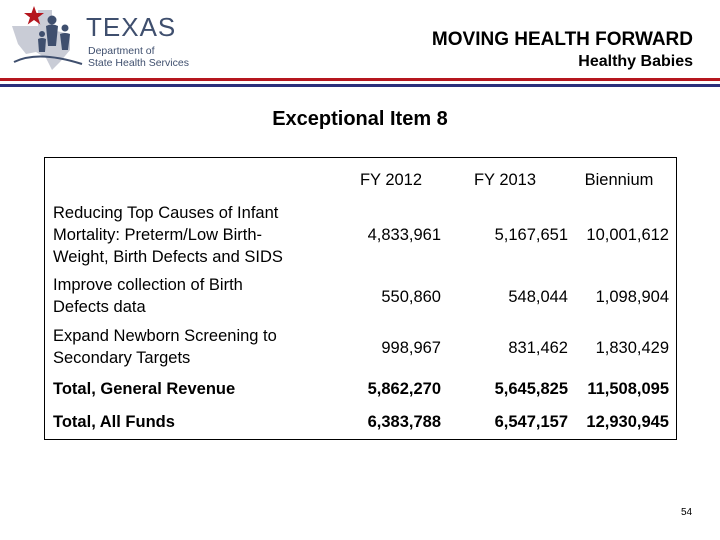 The width and height of the screenshot is (720, 540). Describe the element at coordinates (632, 348) in the screenshot. I see `biennium-value: 1,830,429` at that location.